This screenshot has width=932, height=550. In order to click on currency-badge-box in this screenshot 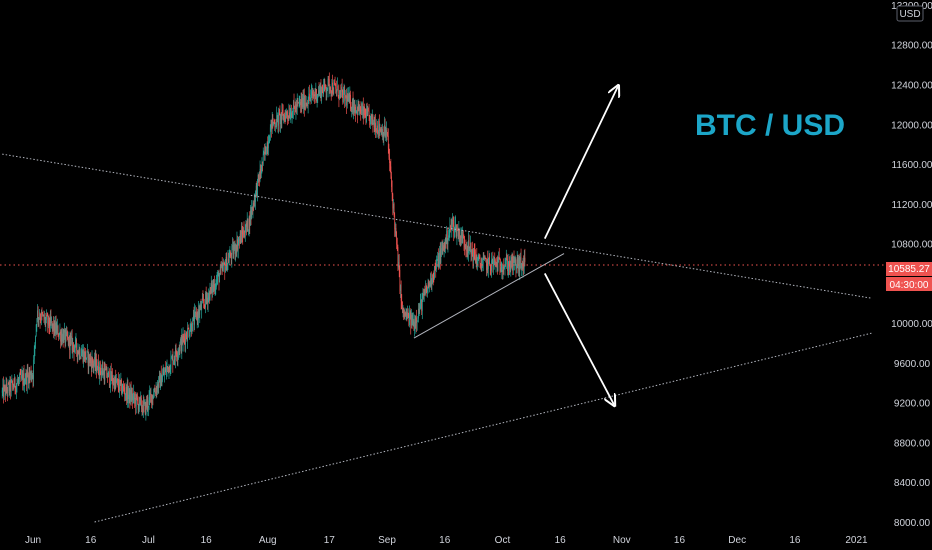, I will do `click(910, 13)`.